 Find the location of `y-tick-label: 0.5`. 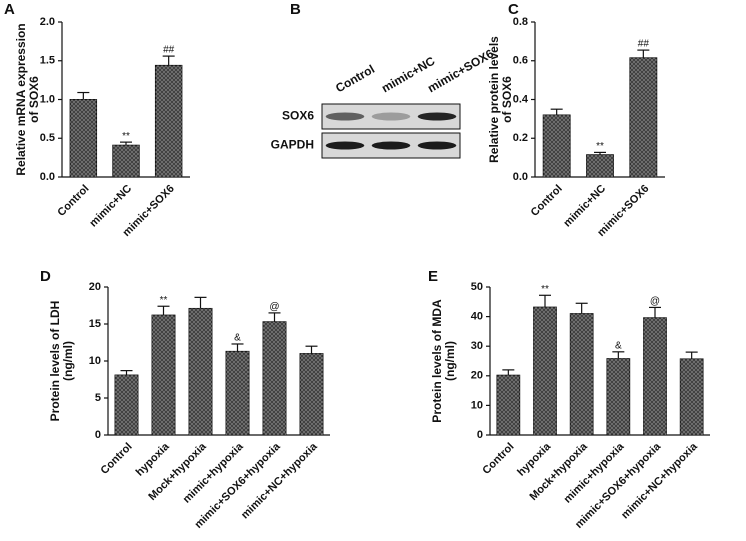

y-tick-label: 0.5 is located at coordinates (47, 138).